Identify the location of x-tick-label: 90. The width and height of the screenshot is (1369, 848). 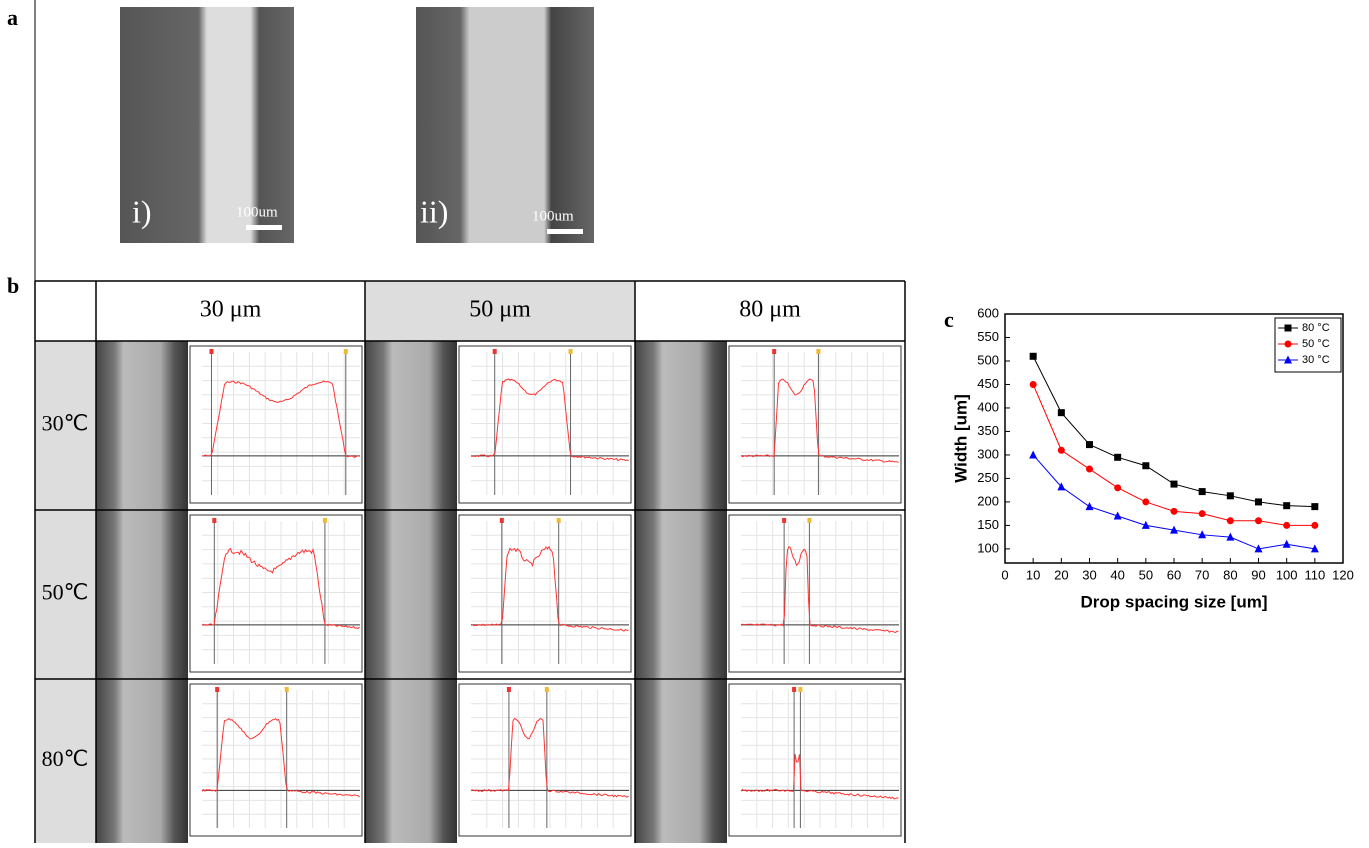
(1258, 574).